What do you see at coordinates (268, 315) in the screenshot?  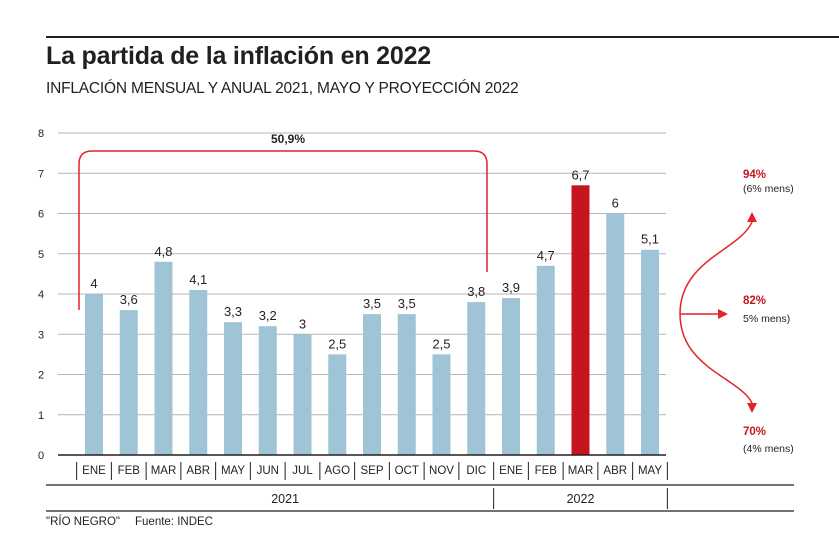 I see `value-label: 3,2` at bounding box center [268, 315].